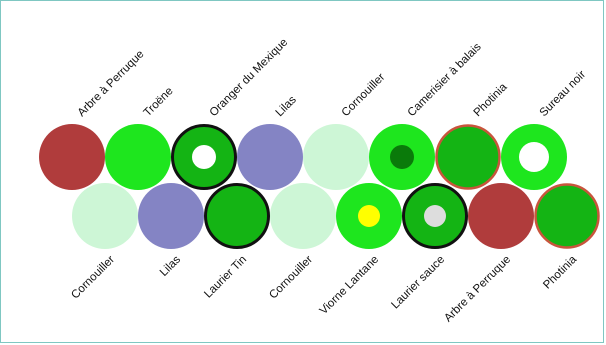 The image size is (606, 345). Describe the element at coordinates (159, 102) in the screenshot. I see `shrub-label: Troëne` at that location.